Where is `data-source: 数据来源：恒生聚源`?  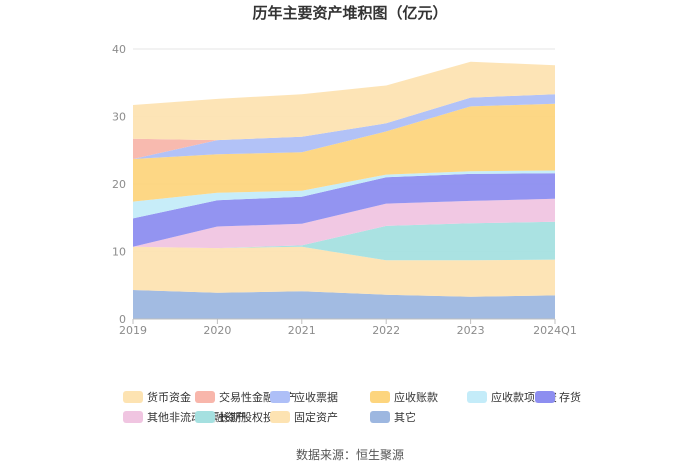
data-source: 数据来源：恒生聚源 is located at coordinates (350, 454).